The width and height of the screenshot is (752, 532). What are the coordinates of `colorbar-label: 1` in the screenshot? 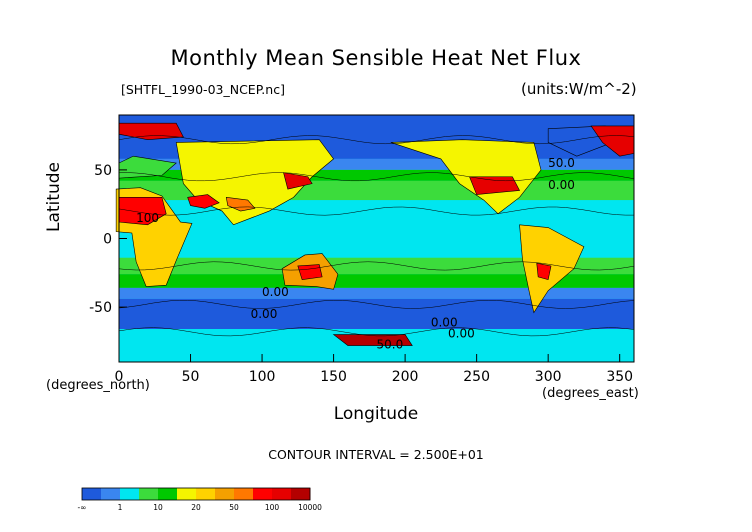 It's located at (120, 507).